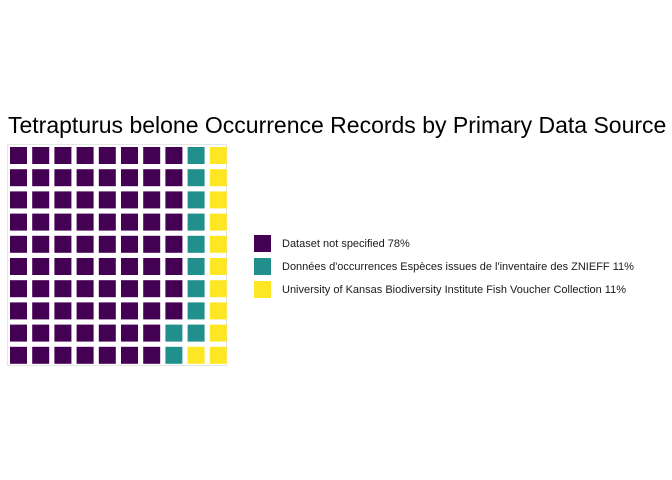 This screenshot has height=480, width=672. I want to click on legend-item: Dataset not specified 78%, so click(444, 243).